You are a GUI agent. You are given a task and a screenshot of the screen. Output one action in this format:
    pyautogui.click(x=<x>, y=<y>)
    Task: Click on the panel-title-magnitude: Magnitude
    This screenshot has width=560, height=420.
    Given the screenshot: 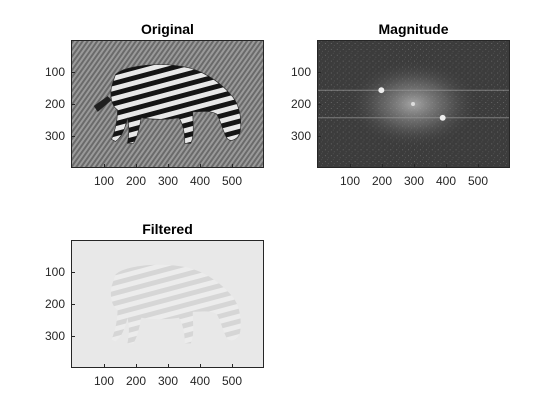 What is the action you would take?
    pyautogui.click(x=413, y=29)
    